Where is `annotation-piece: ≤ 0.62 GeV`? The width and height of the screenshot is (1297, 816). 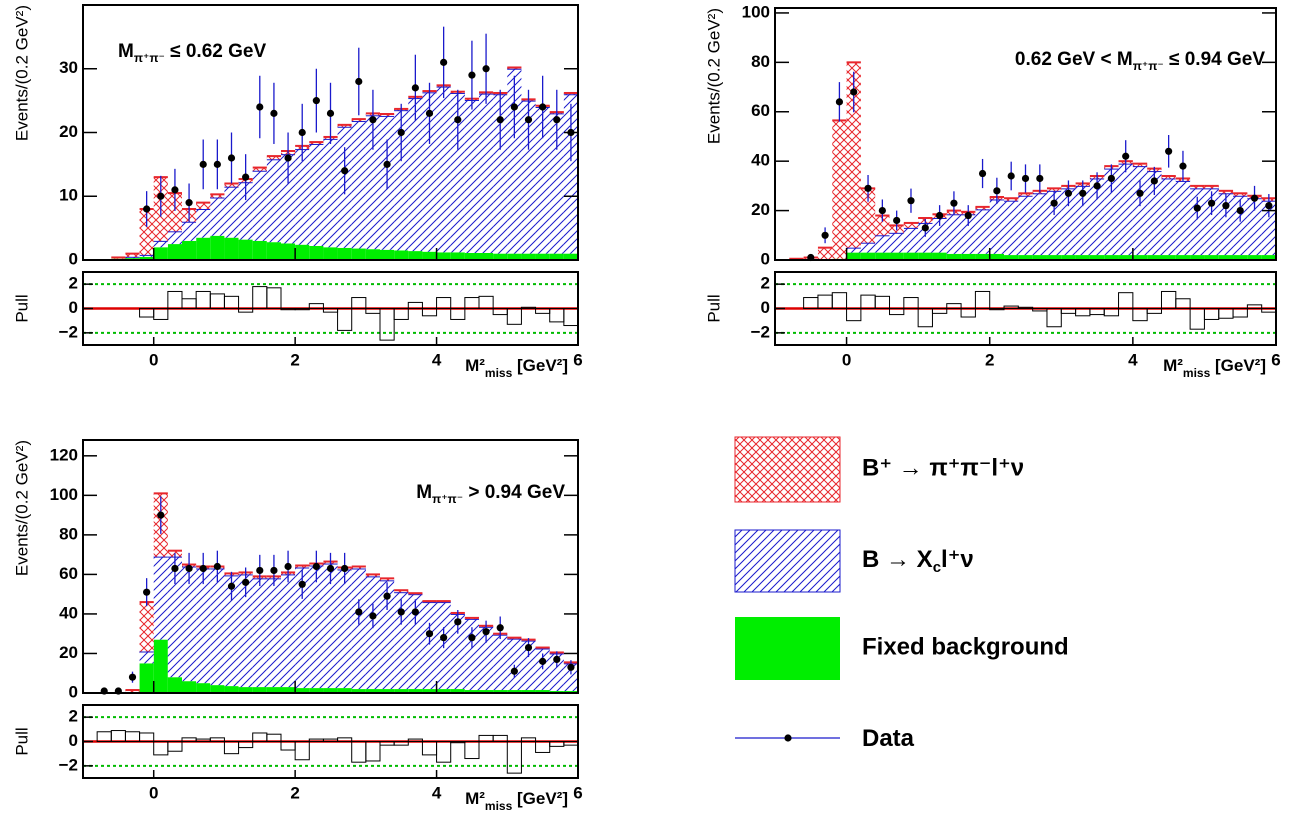
annotation-piece: ≤ 0.62 GeV is located at coordinates (216, 51).